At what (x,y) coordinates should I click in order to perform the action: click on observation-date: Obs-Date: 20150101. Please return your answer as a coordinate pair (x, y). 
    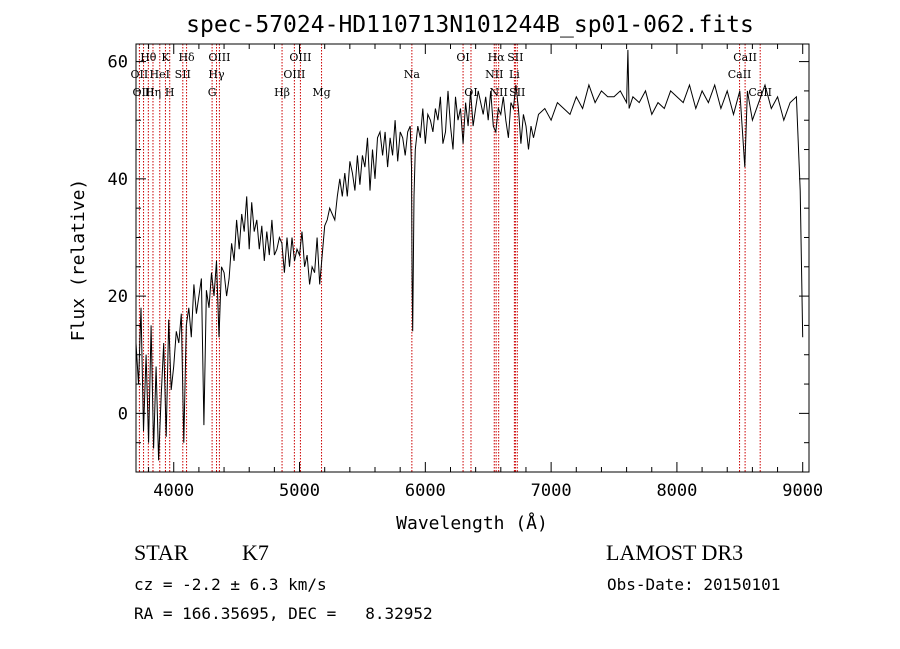
    Looking at the image, I should click on (694, 584).